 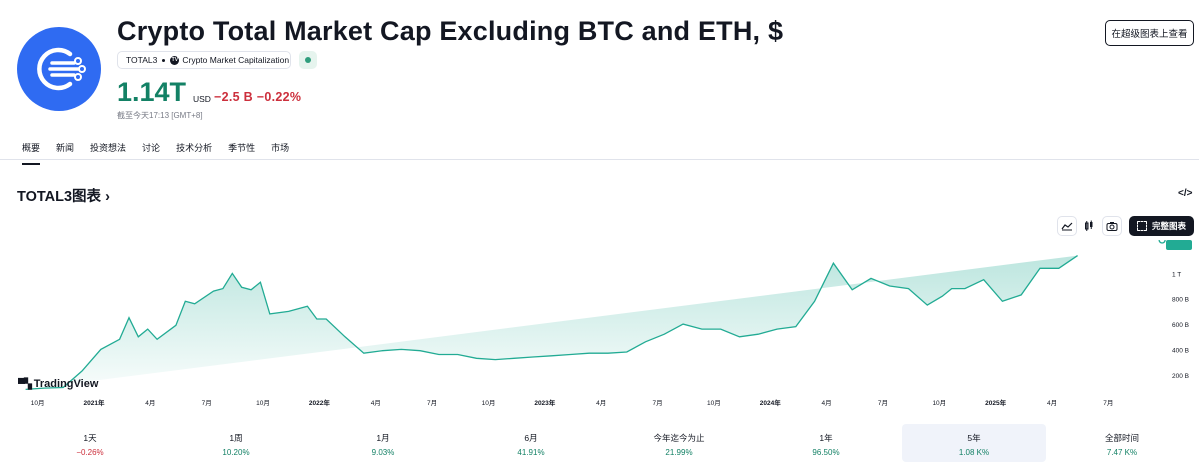 What do you see at coordinates (142, 60) in the screenshot?
I see `symbol-label: TOTAL3` at bounding box center [142, 60].